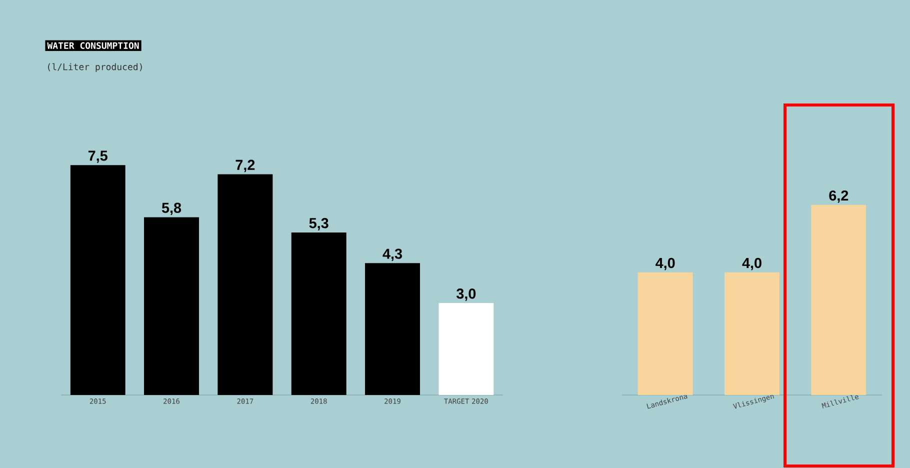 The height and width of the screenshot is (468, 910). What do you see at coordinates (318, 224) in the screenshot?
I see `data-label: 5,3` at bounding box center [318, 224].